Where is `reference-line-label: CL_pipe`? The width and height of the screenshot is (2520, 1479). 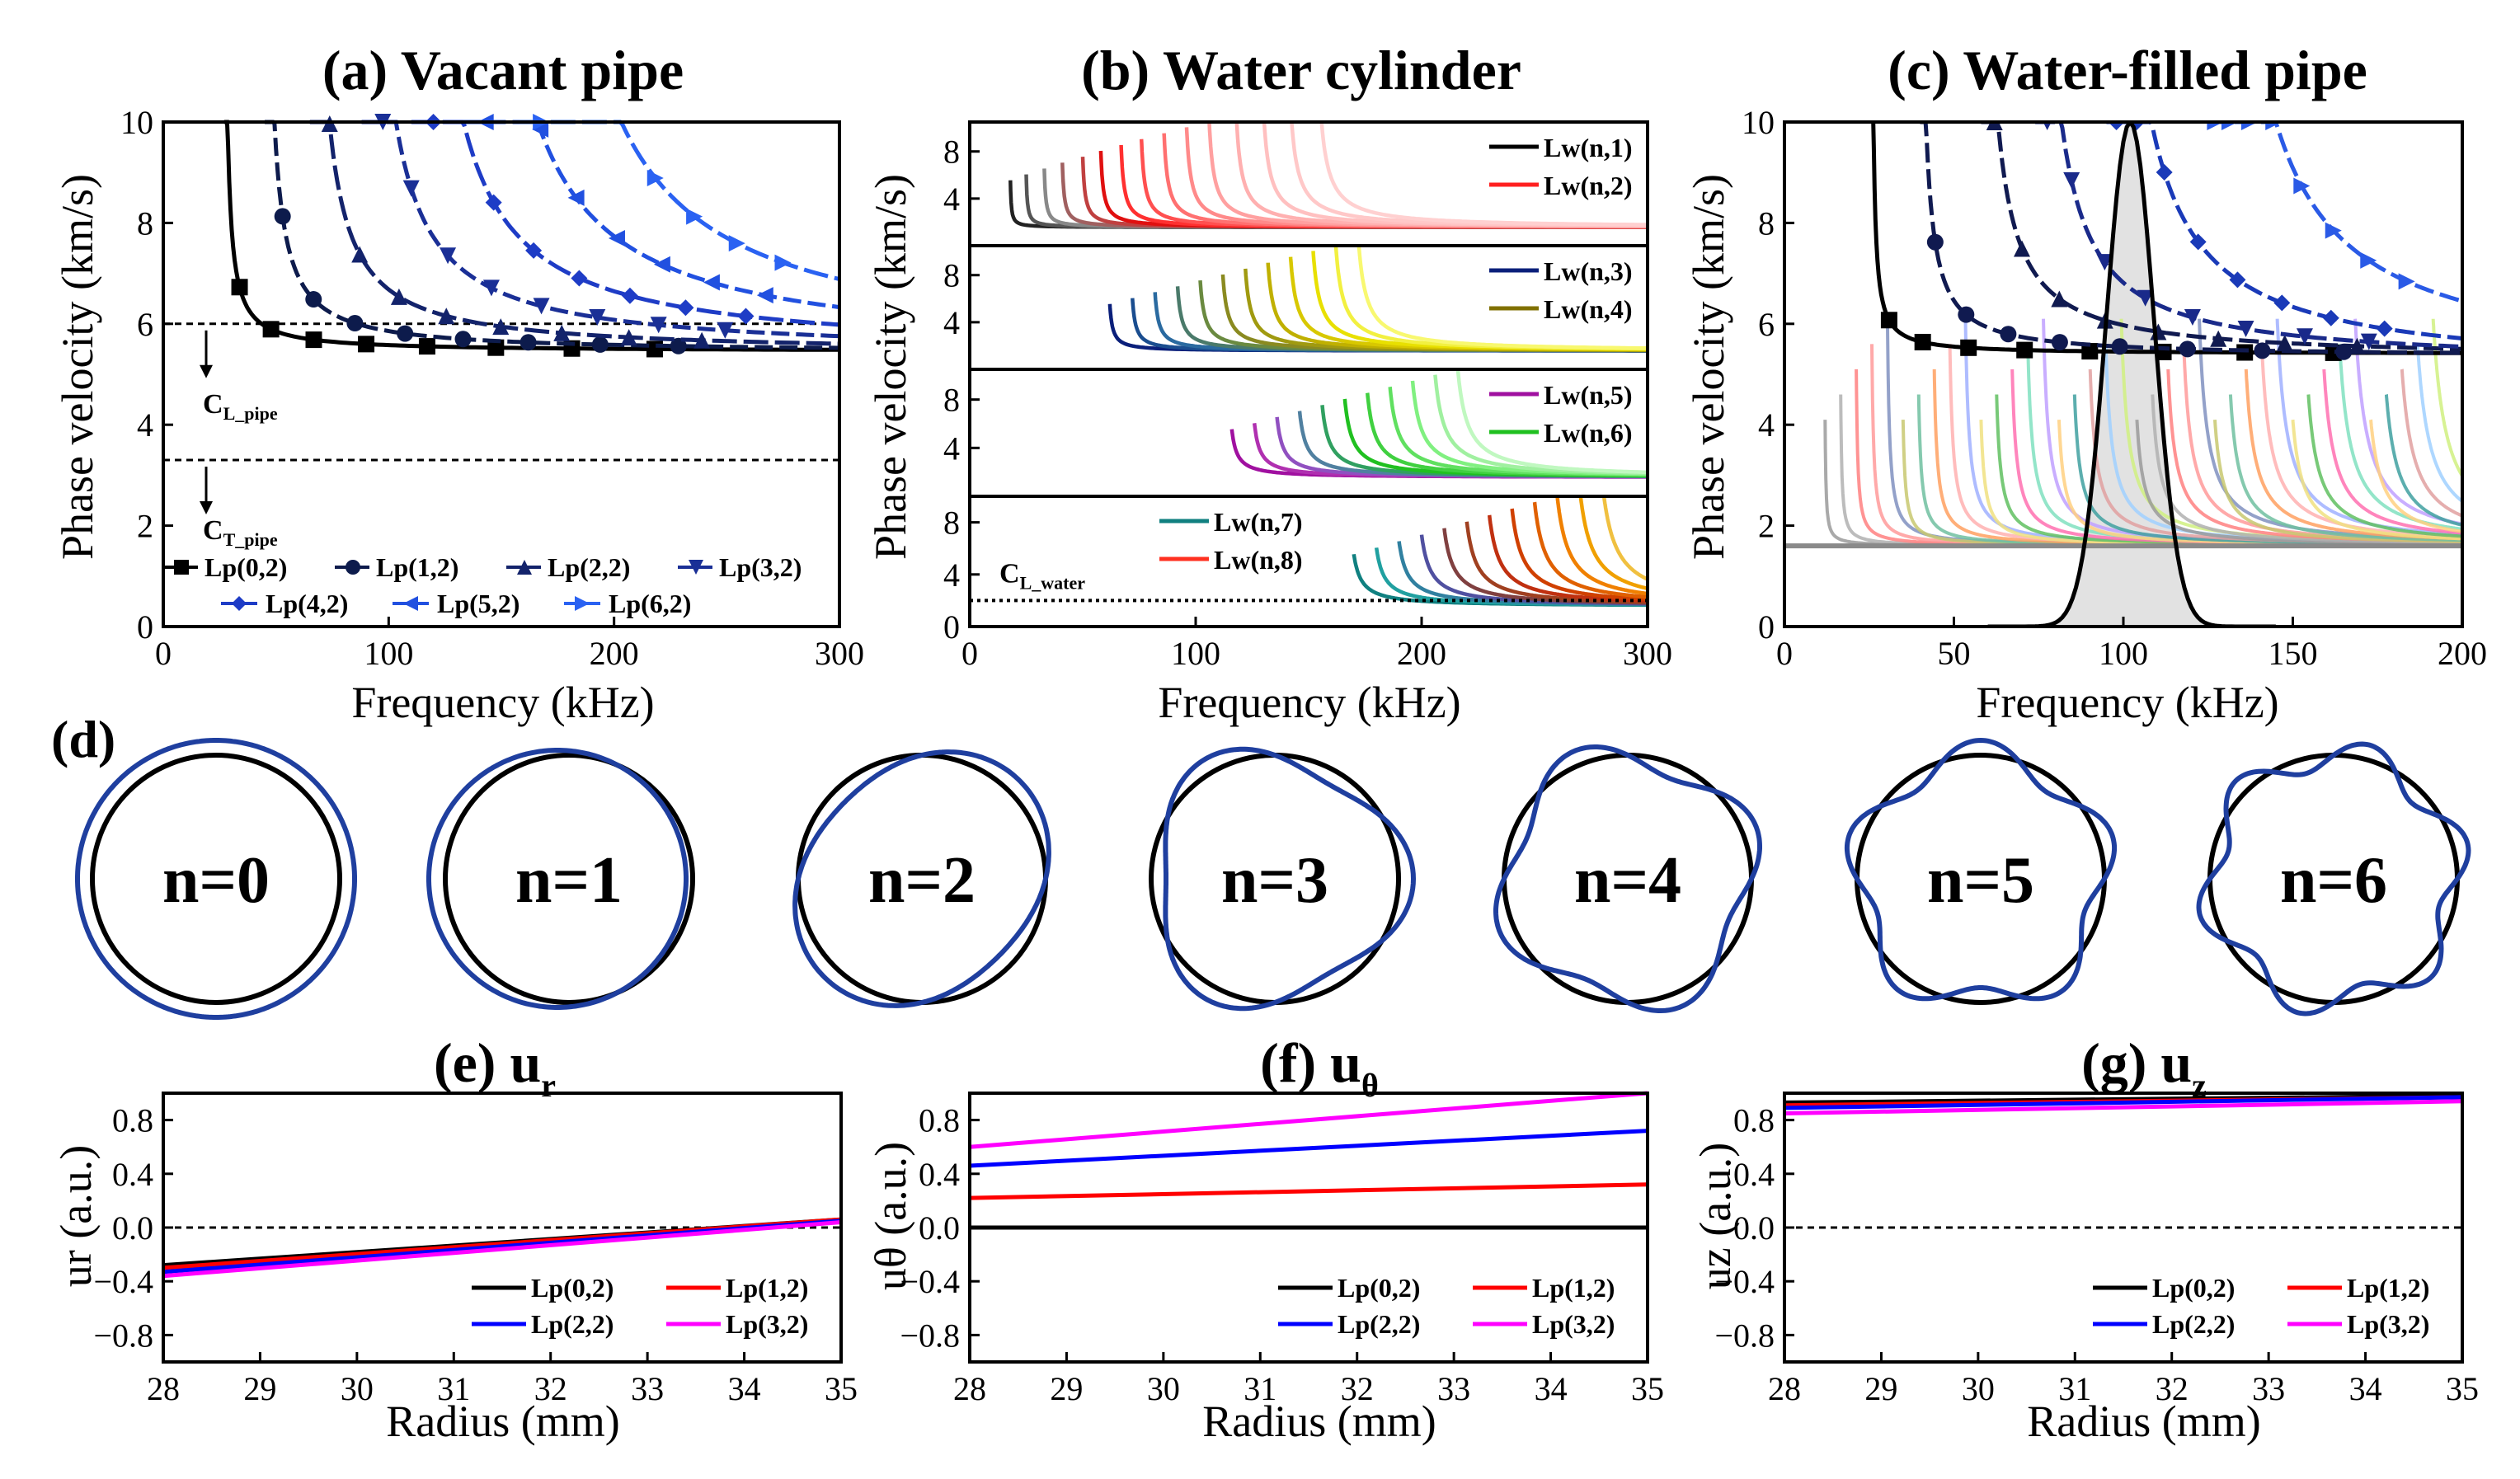 reference-line-label: CL_pipe is located at coordinates (240, 406).